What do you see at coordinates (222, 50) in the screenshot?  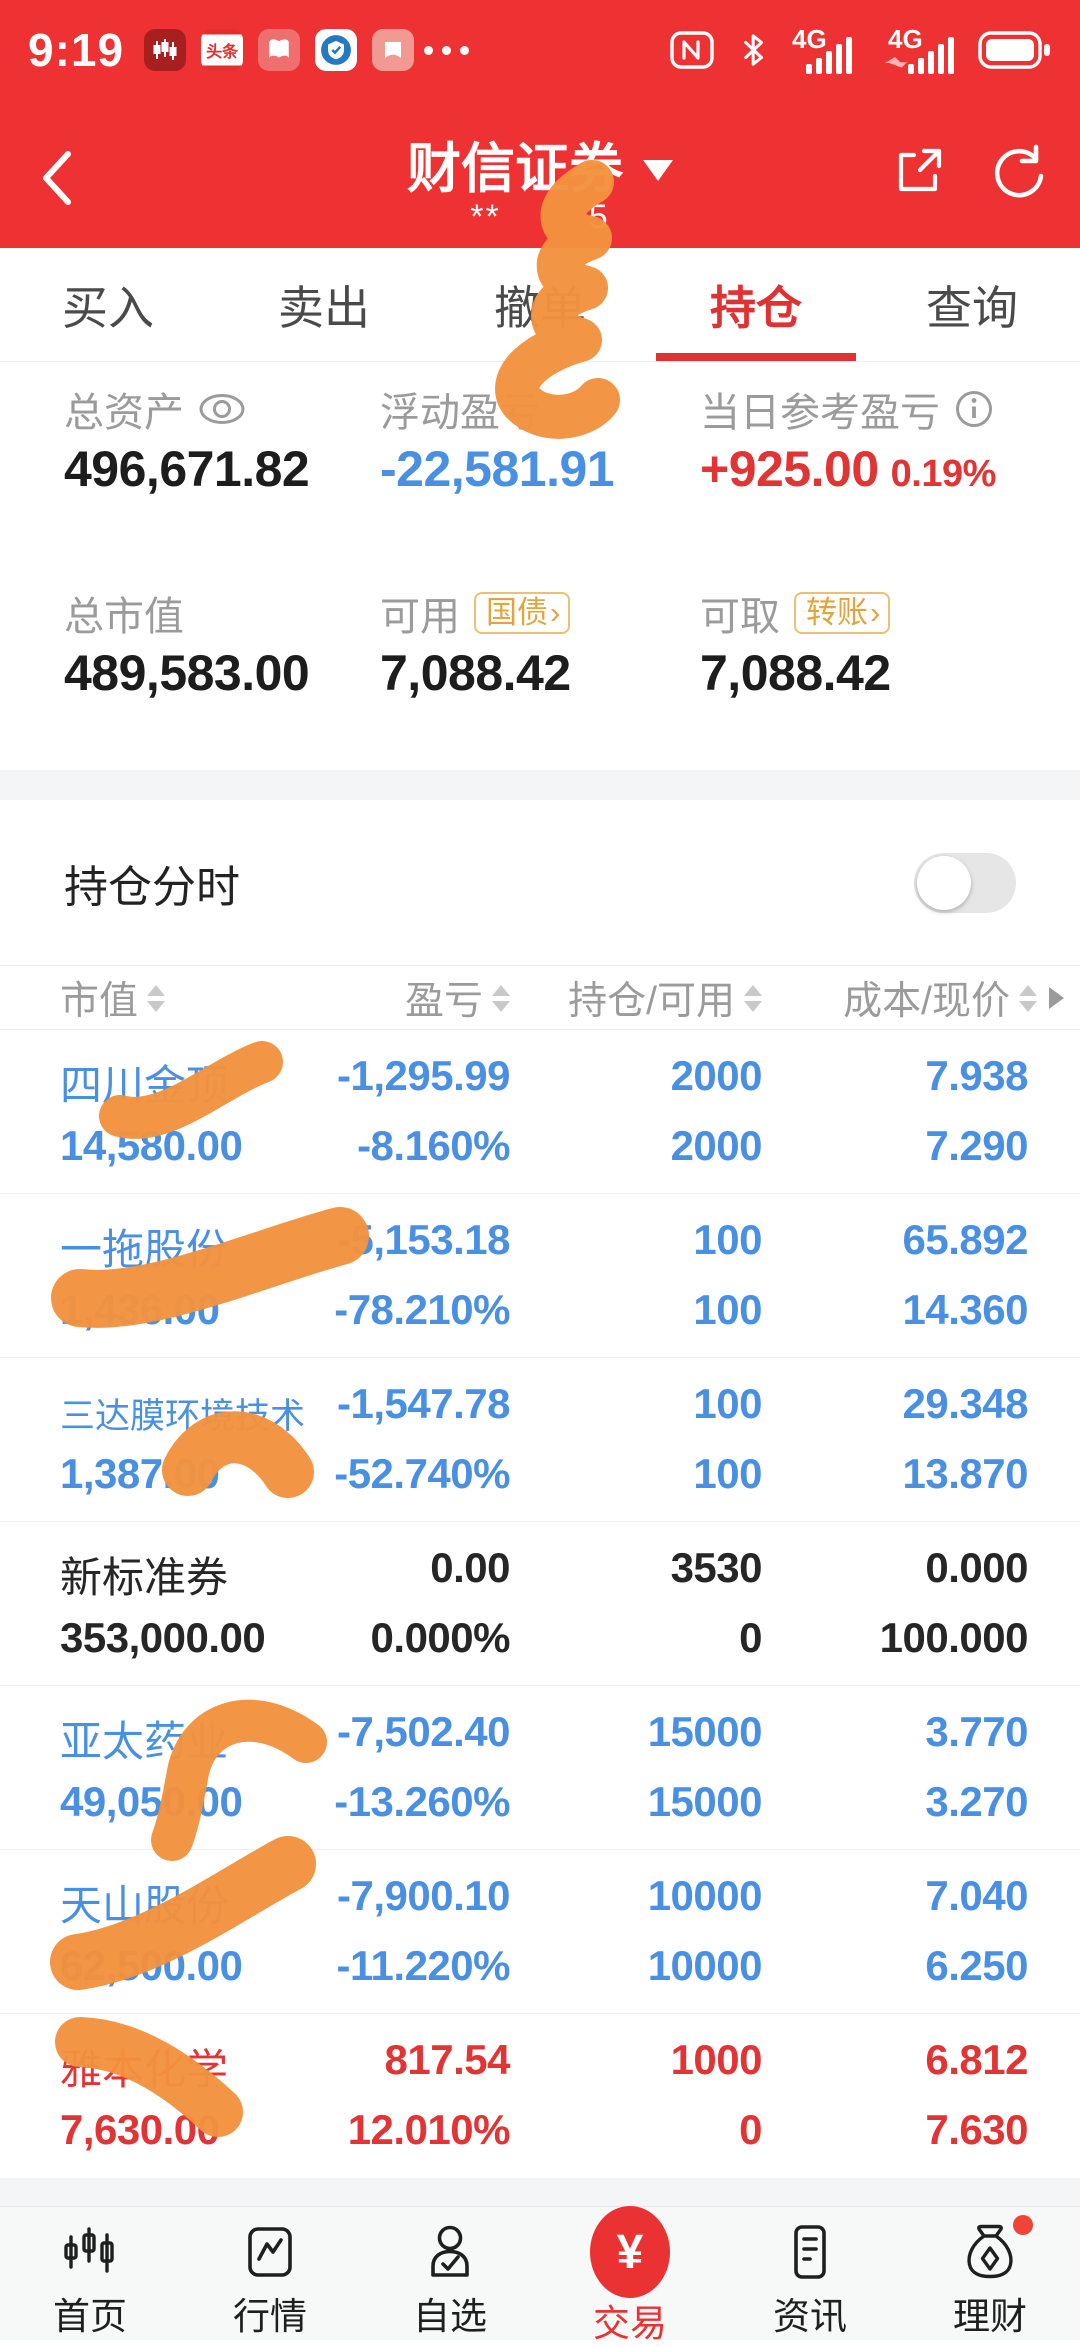 I see `toutiao-app-icon: 头条` at bounding box center [222, 50].